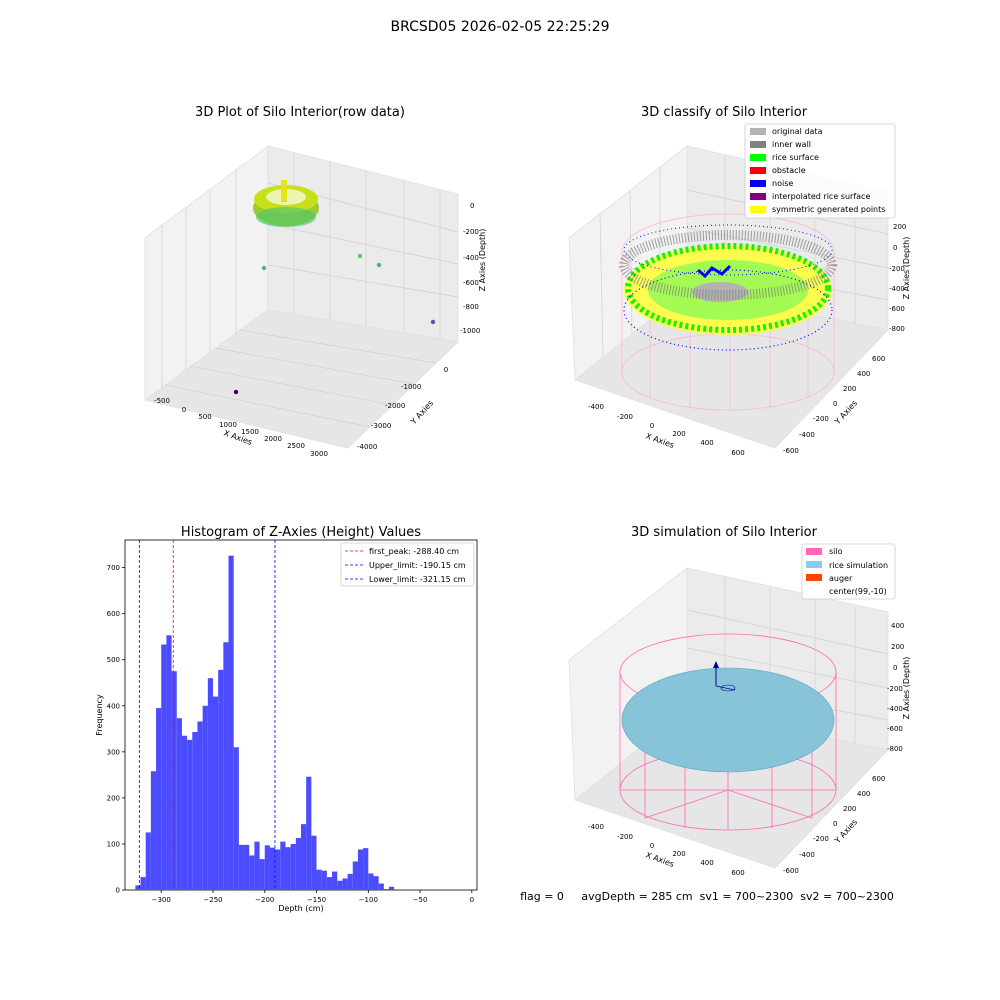 This screenshot has height=1000, width=1000. Describe the element at coordinates (334, 324) in the screenshot. I see `raw-3d-outliers` at that location.